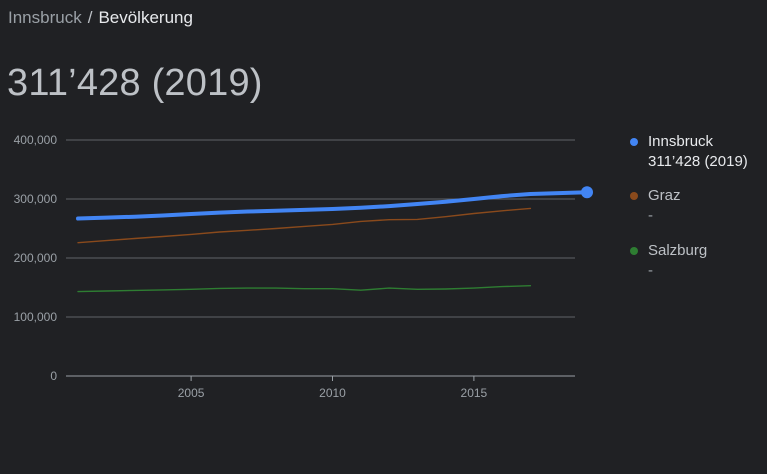 The height and width of the screenshot is (474, 767). Describe the element at coordinates (695, 261) in the screenshot. I see `legend-item-salzburg: Salzburg -` at that location.